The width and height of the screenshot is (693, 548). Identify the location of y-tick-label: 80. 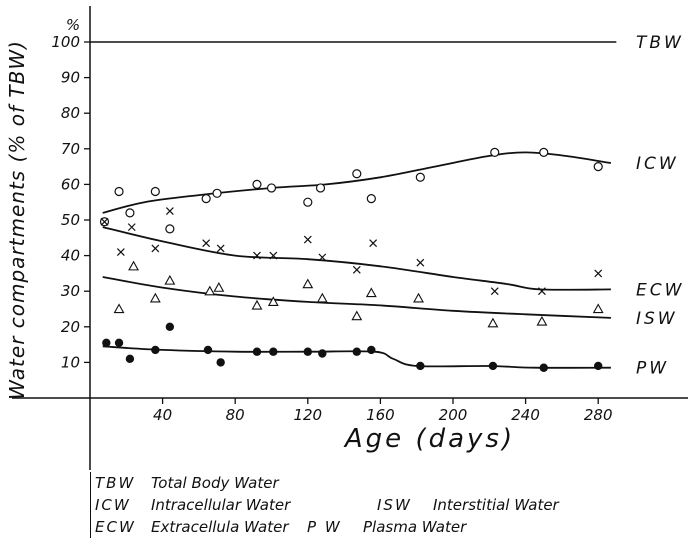
(70, 113).